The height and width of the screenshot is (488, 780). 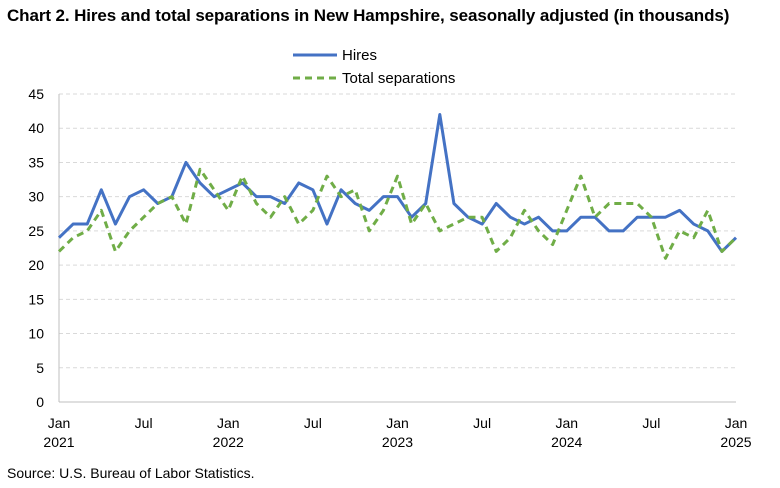 I want to click on y-tick-label: 10, so click(x=36, y=334).